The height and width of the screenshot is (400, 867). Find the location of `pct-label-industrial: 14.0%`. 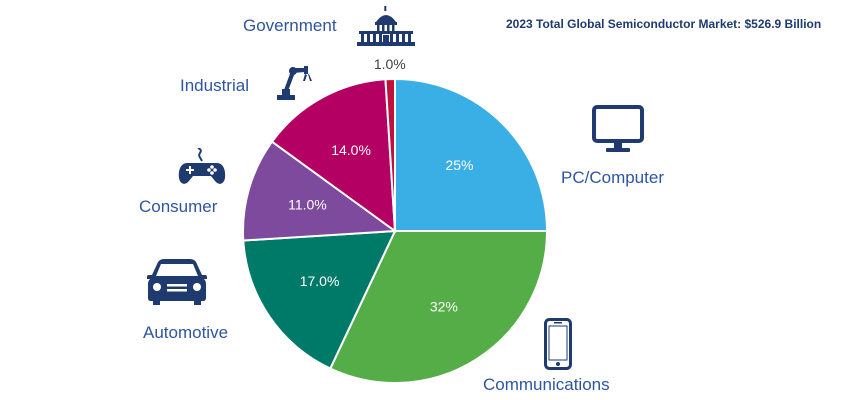

pct-label-industrial: 14.0% is located at coordinates (351, 150).